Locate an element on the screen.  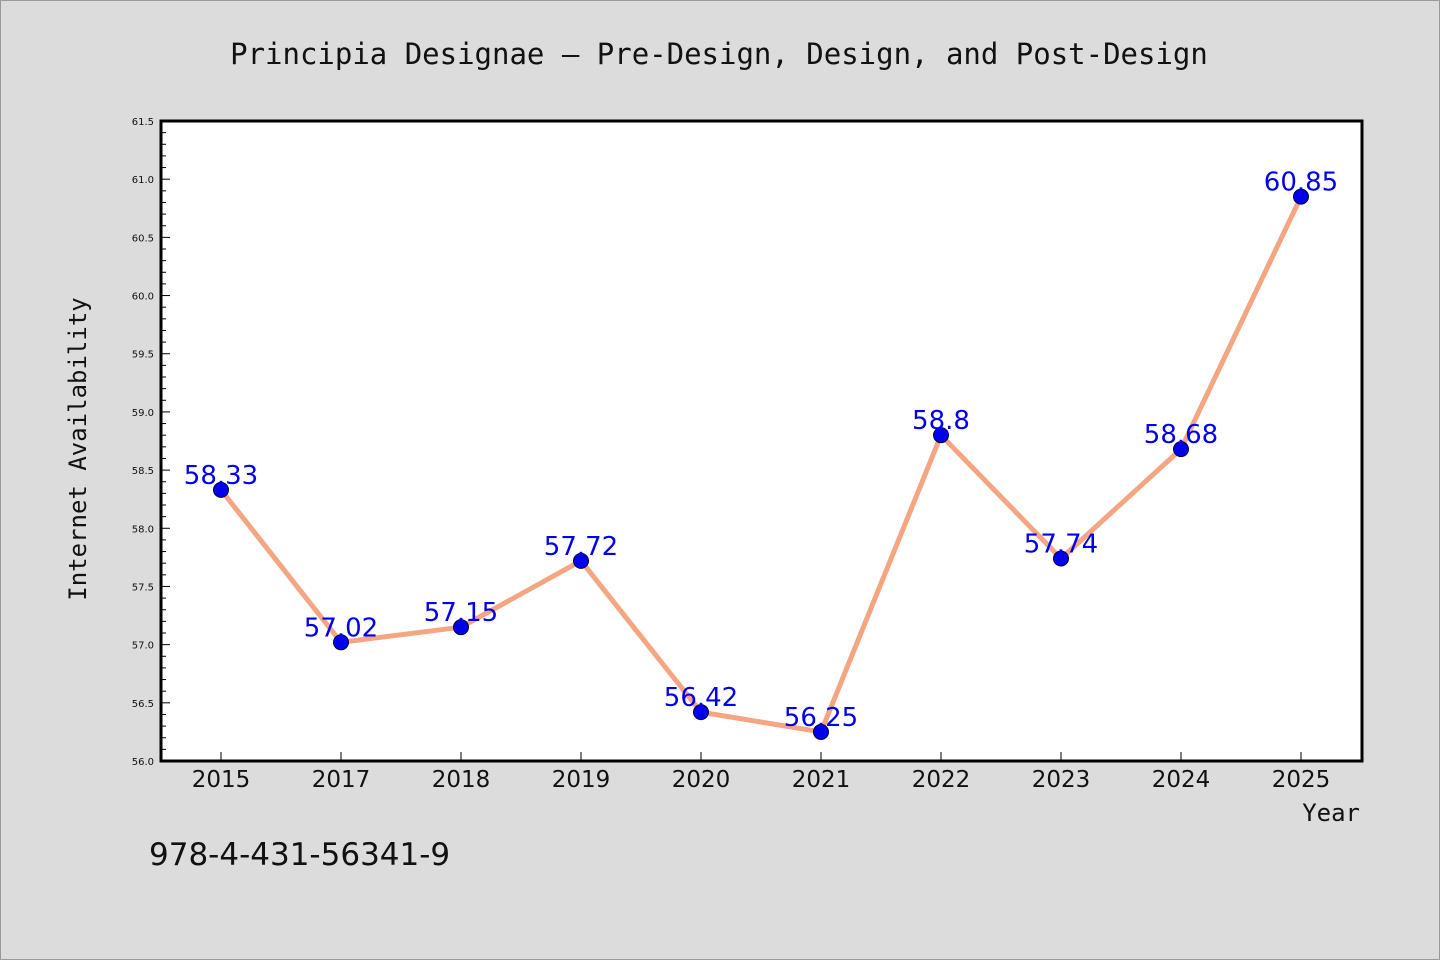
y-tick-label: 56.0 is located at coordinates (143, 762).